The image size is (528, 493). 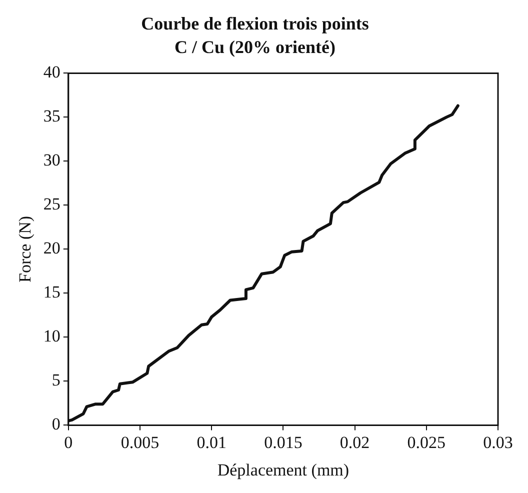 What do you see at coordinates (283, 470) in the screenshot?
I see `x-axis-title: Déplacement (mm)` at bounding box center [283, 470].